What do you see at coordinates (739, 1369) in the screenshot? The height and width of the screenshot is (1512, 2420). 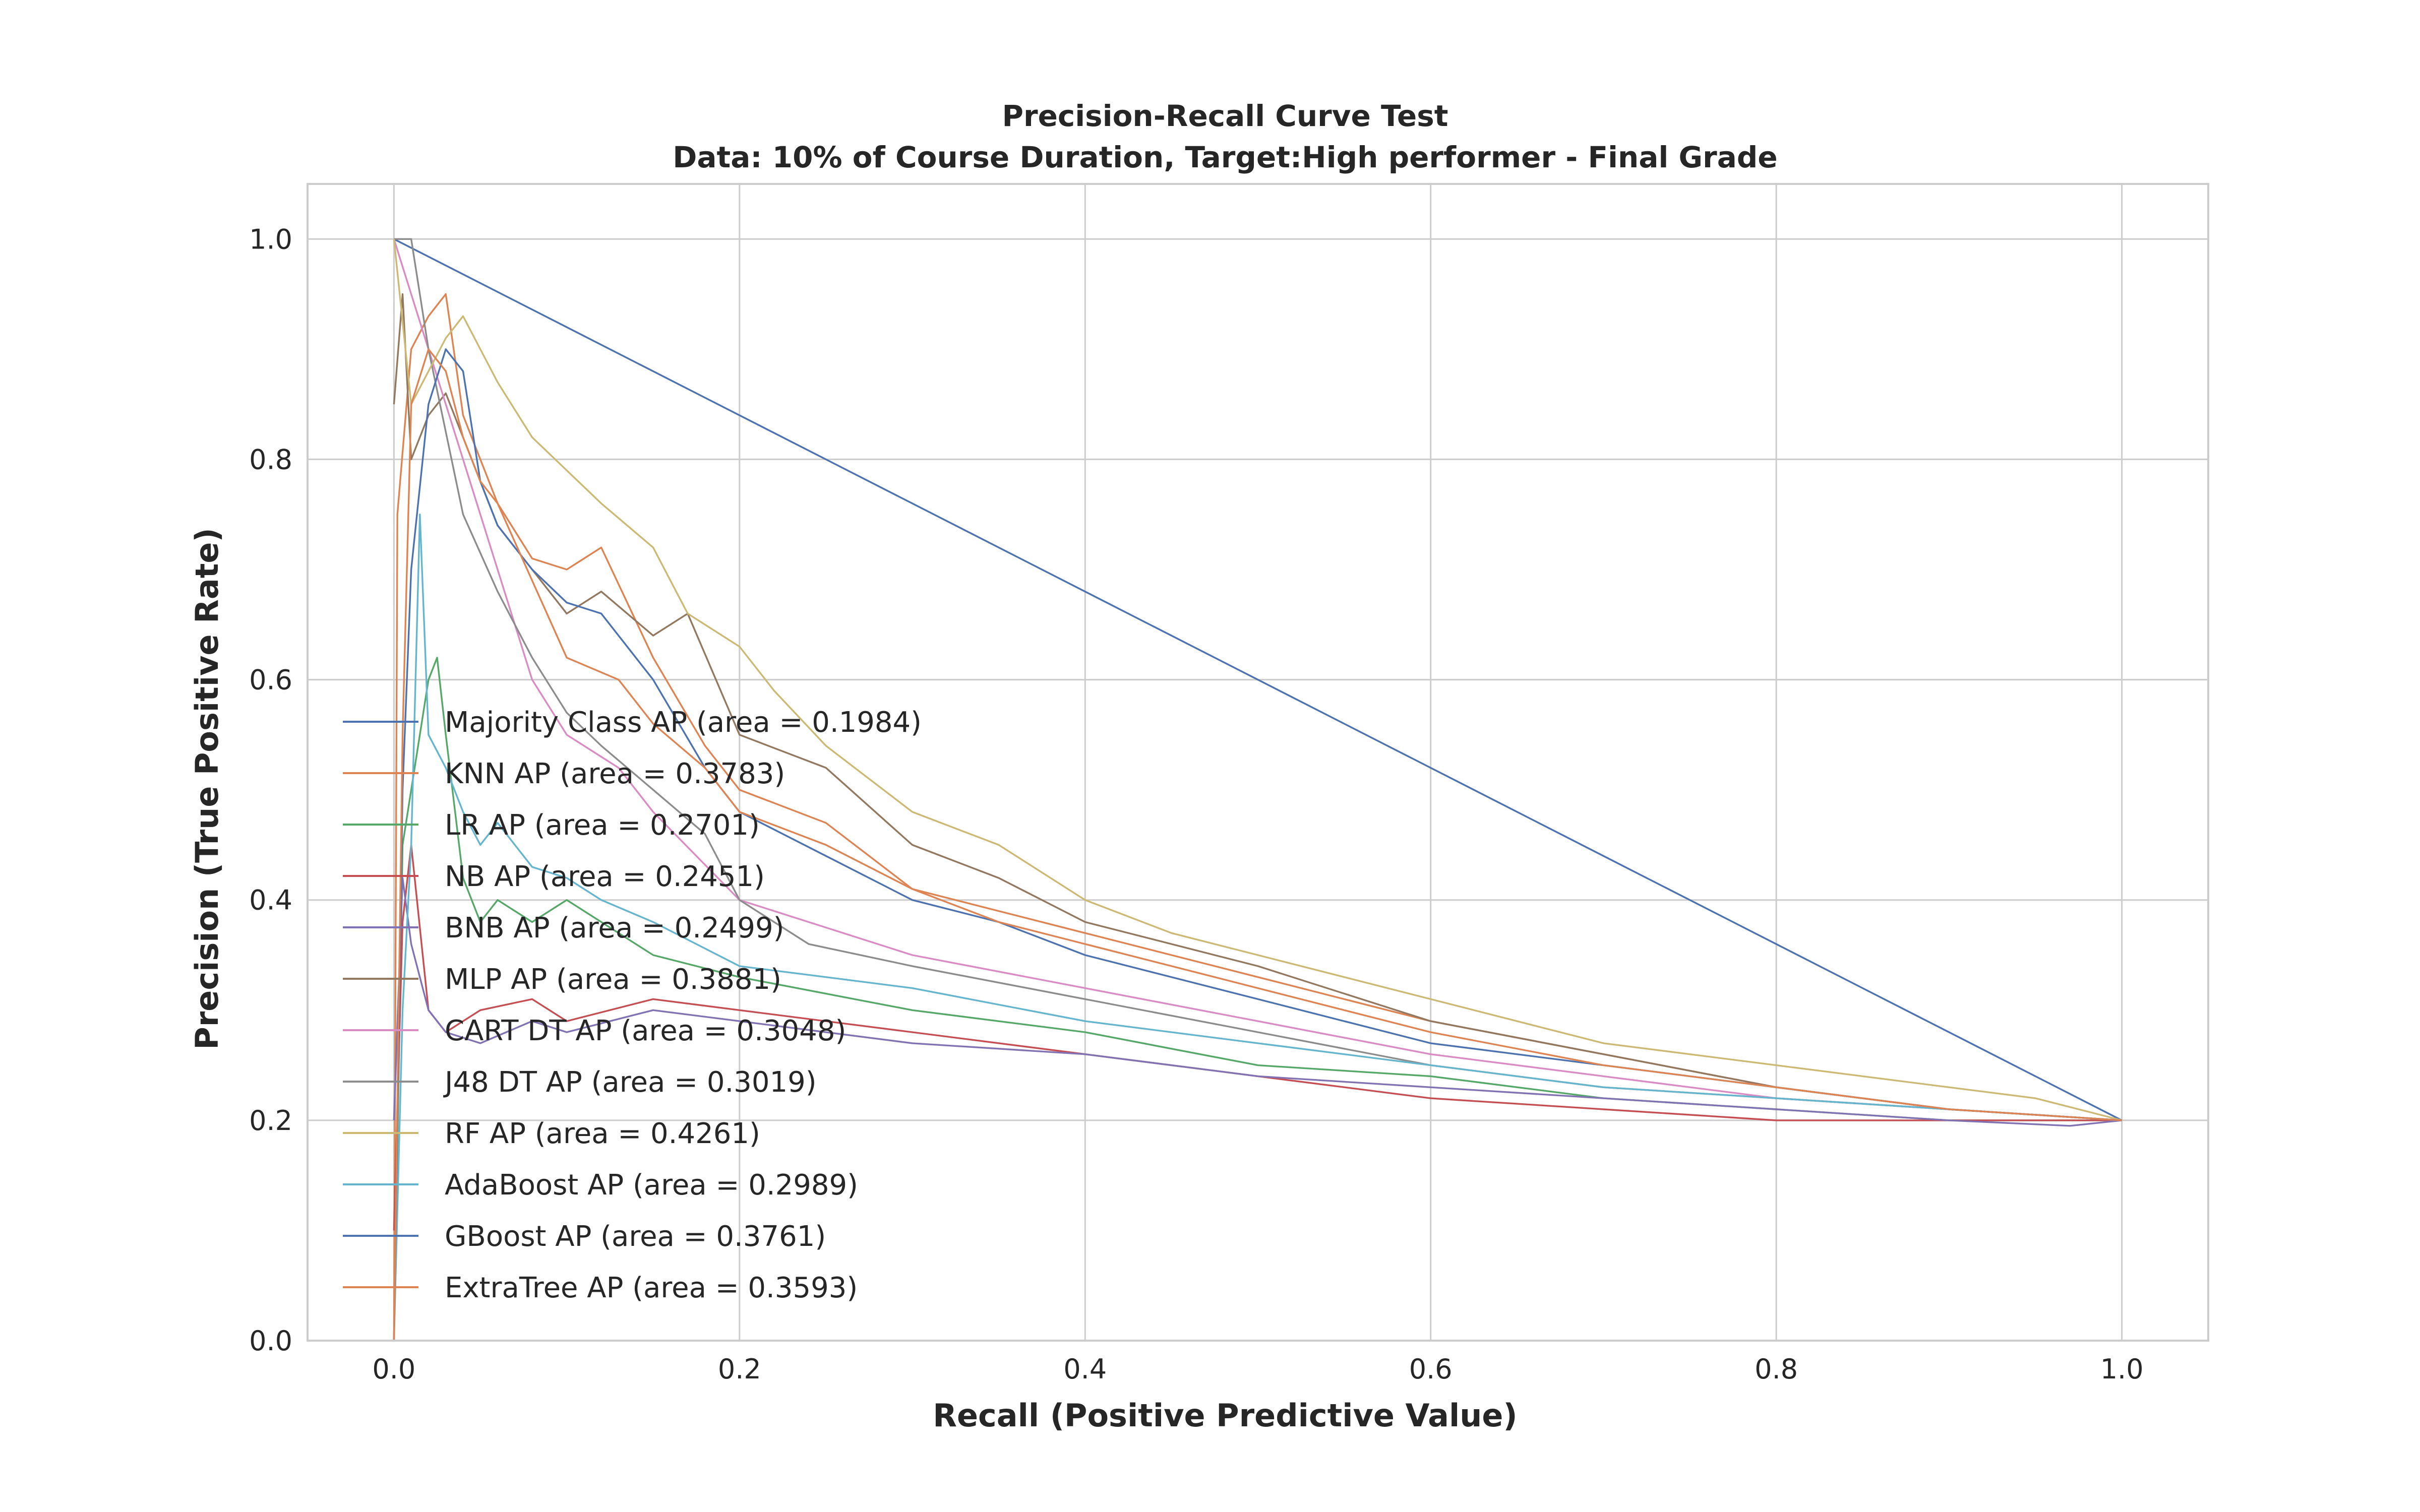 I see `x-tick-label: 0.2` at bounding box center [739, 1369].